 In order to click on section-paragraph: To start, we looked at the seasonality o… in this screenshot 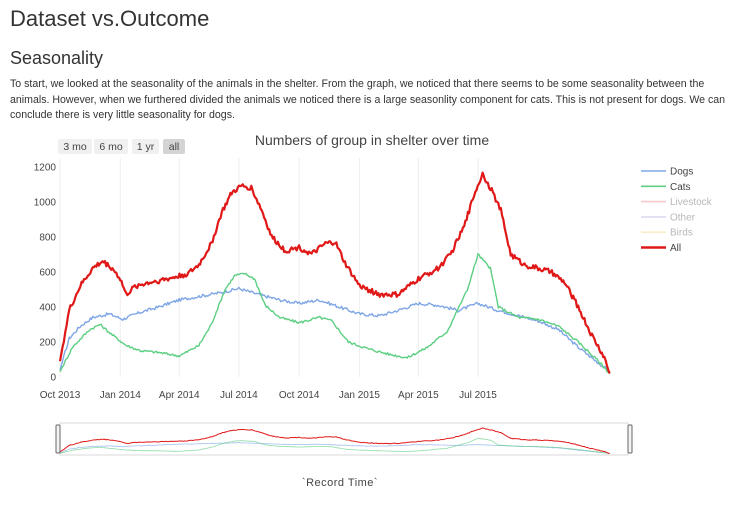, I will do `click(368, 99)`.